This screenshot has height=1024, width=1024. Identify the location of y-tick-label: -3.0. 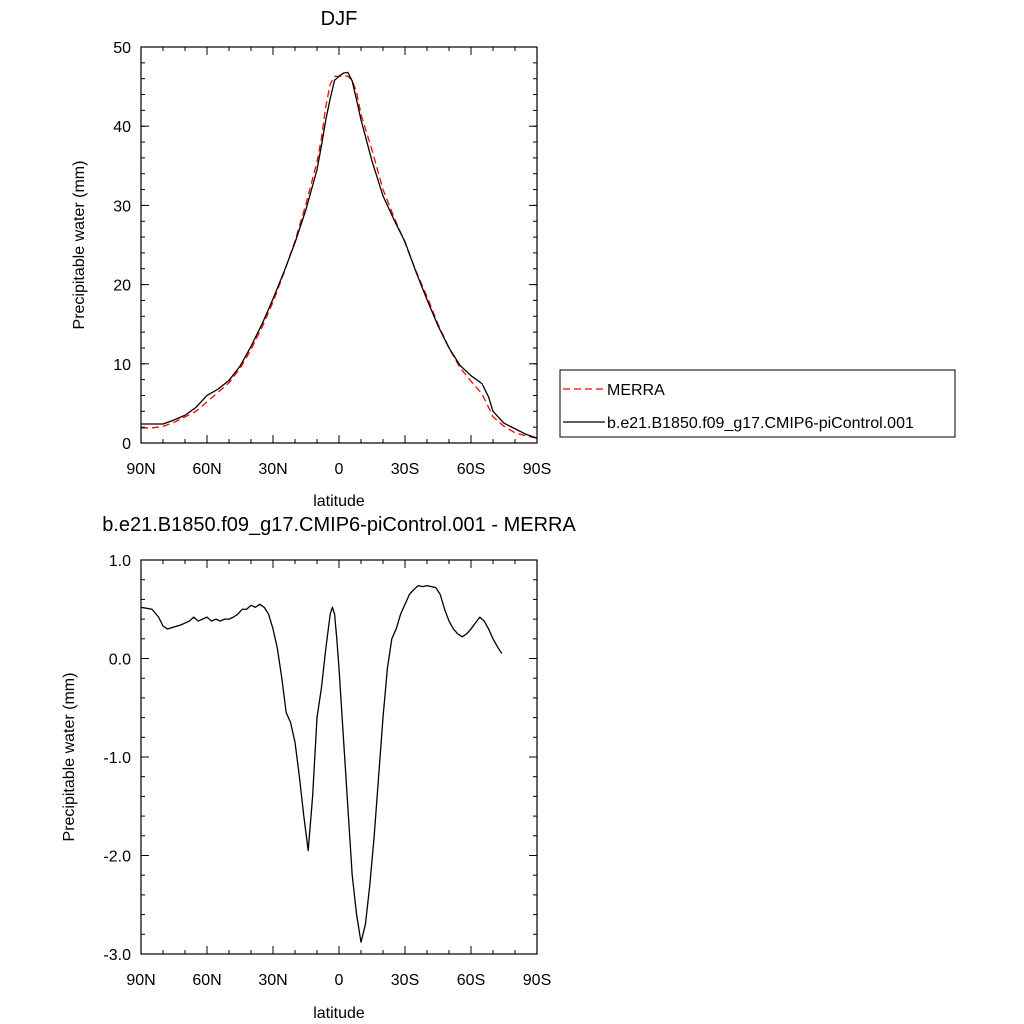
(117, 955).